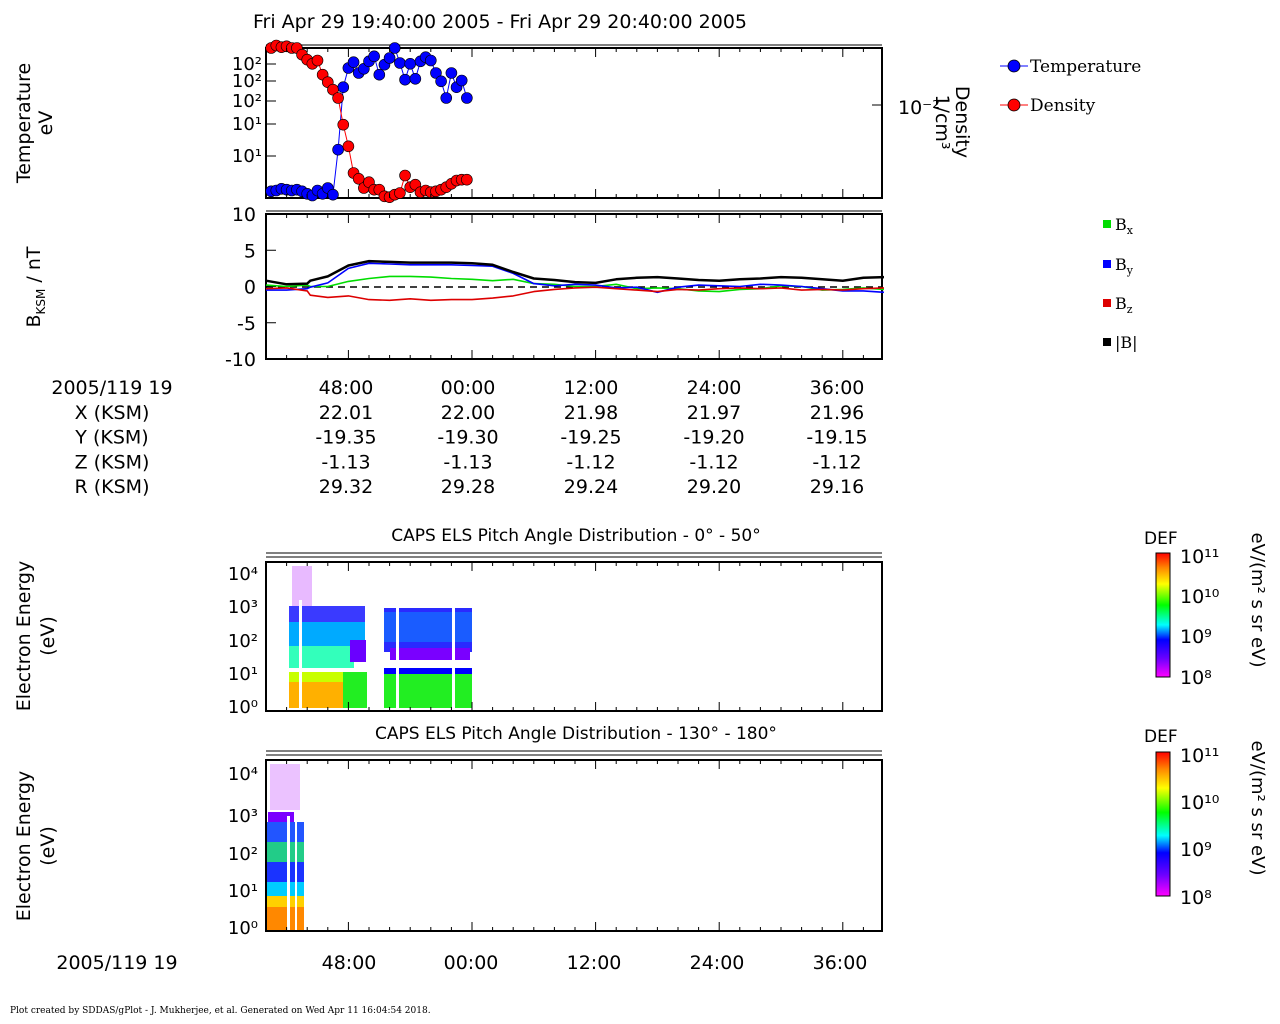 This screenshot has height=1024, width=1280. What do you see at coordinates (243, 574) in the screenshot?
I see `els1-ytick: 10⁴` at bounding box center [243, 574].